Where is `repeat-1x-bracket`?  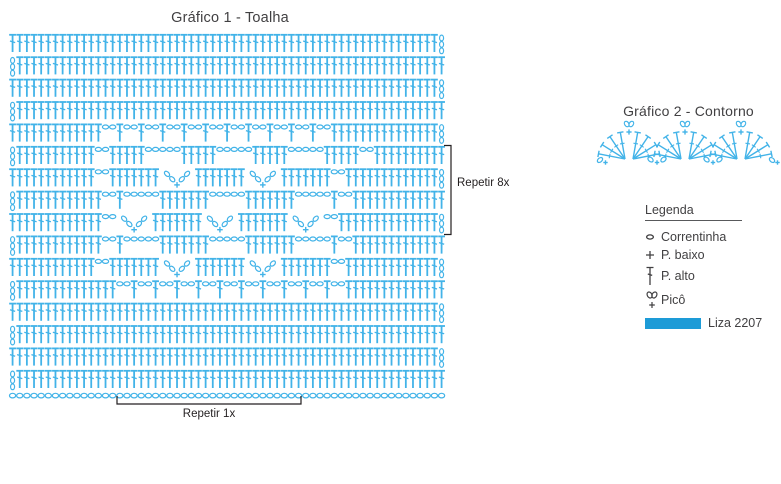 repeat-1x-bracket is located at coordinates (209, 400).